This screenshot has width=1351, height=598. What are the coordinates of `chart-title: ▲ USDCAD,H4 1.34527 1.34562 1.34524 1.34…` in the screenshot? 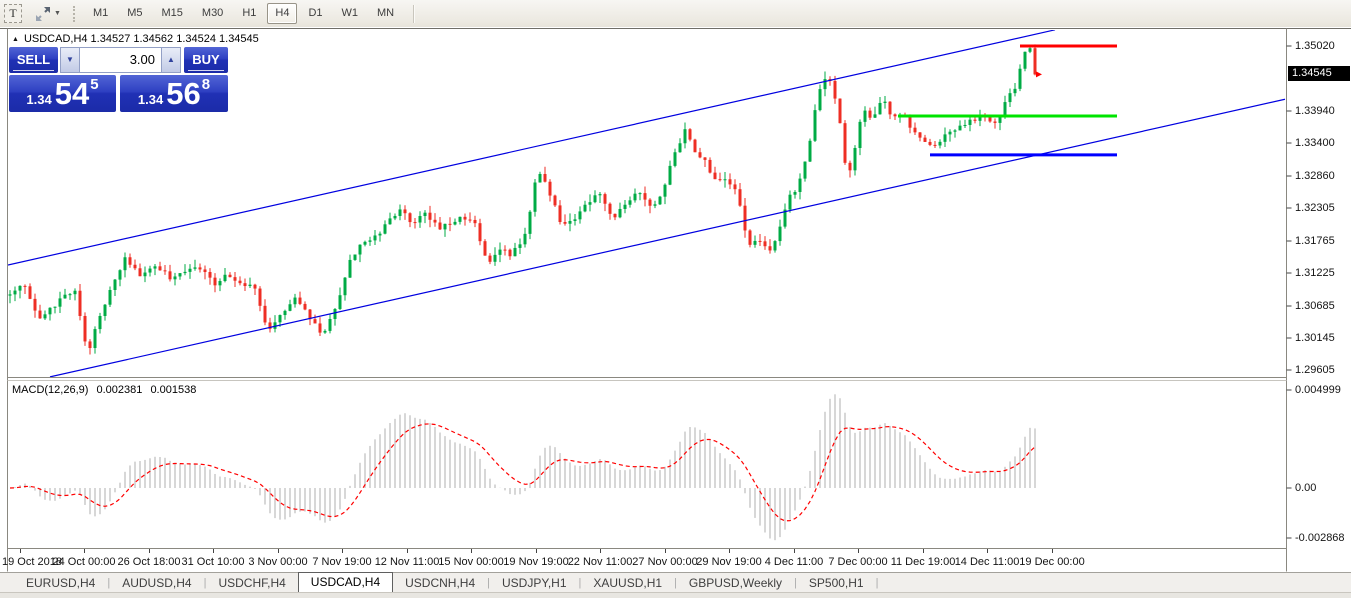 It's located at (135, 39).